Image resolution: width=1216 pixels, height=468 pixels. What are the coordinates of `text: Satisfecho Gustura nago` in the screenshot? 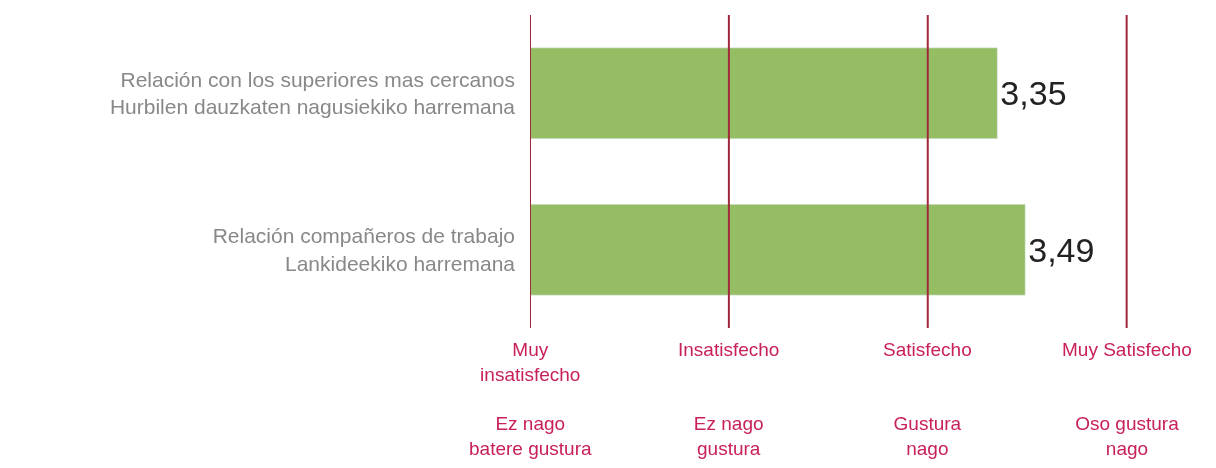 It's located at (927, 399).